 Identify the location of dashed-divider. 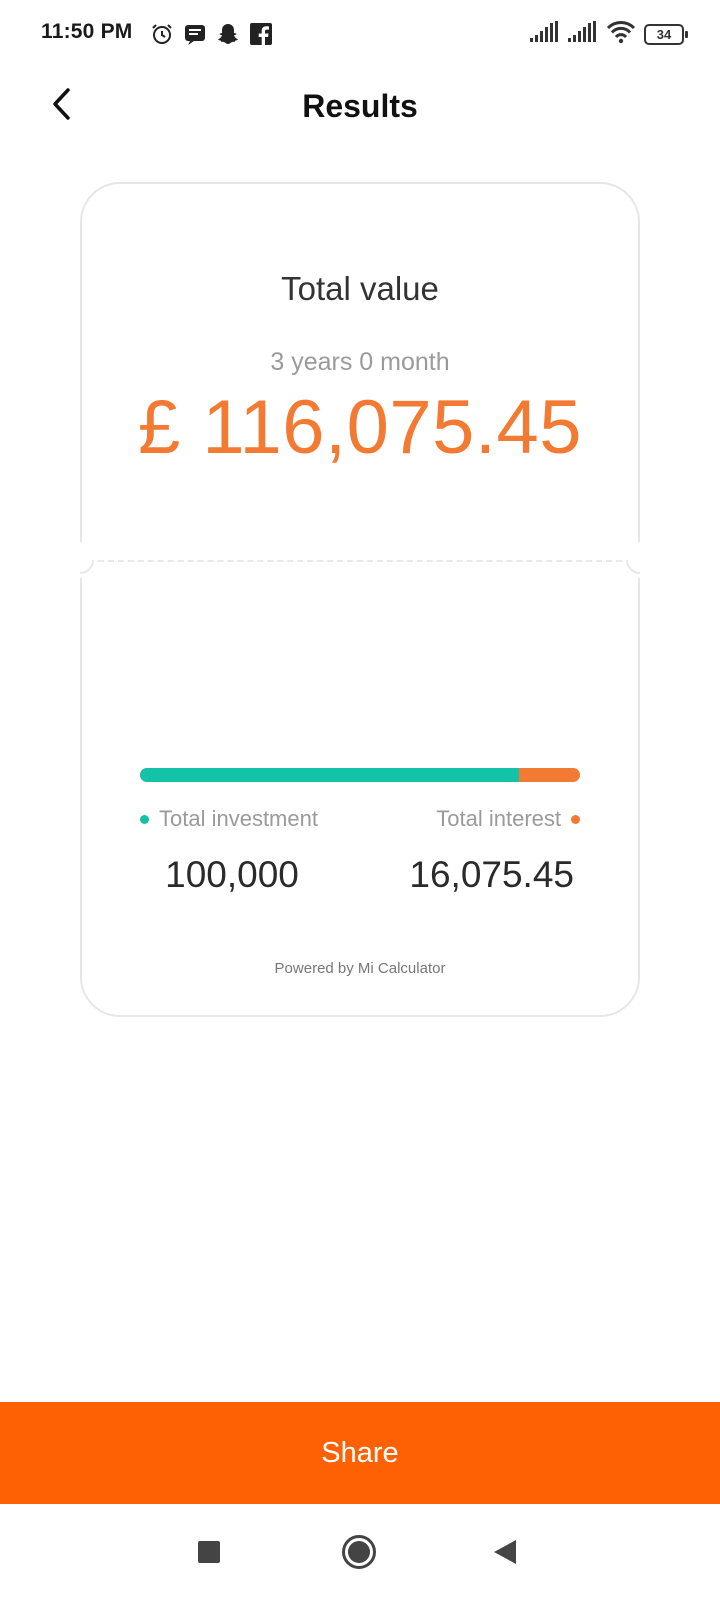
(360, 561).